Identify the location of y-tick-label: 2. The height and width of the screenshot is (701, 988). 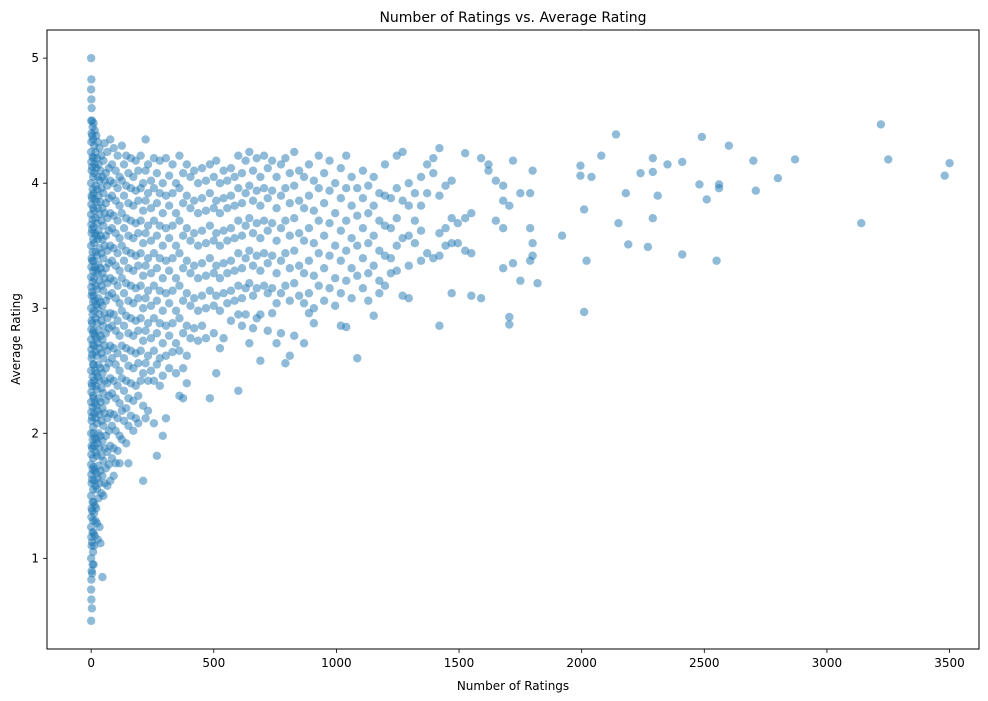
(35, 433).